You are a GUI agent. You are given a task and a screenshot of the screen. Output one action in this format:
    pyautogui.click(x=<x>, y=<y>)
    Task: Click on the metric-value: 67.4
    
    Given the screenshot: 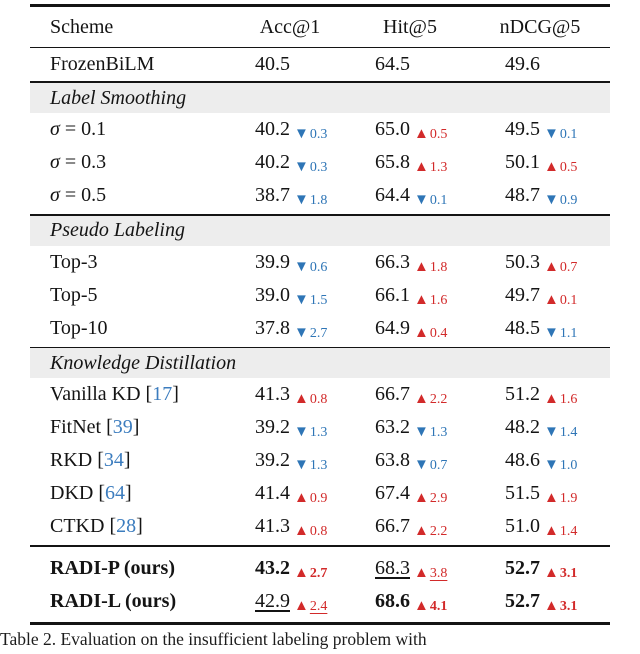 What is the action you would take?
    pyautogui.click(x=392, y=493)
    